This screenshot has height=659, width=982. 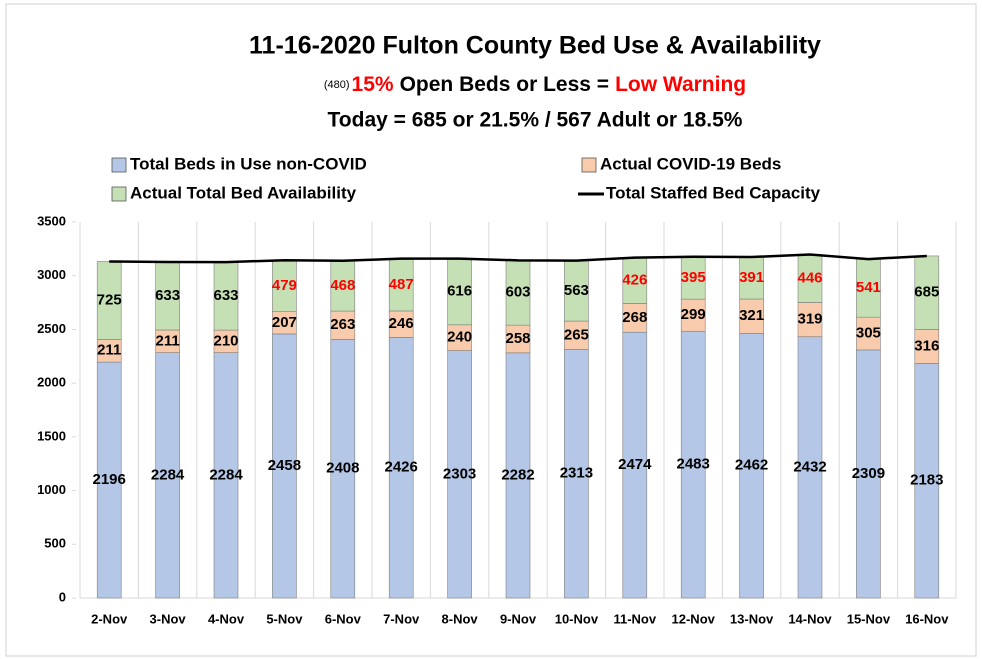 What do you see at coordinates (634, 618) in the screenshot?
I see `x-tick-label: 11-Nov` at bounding box center [634, 618].